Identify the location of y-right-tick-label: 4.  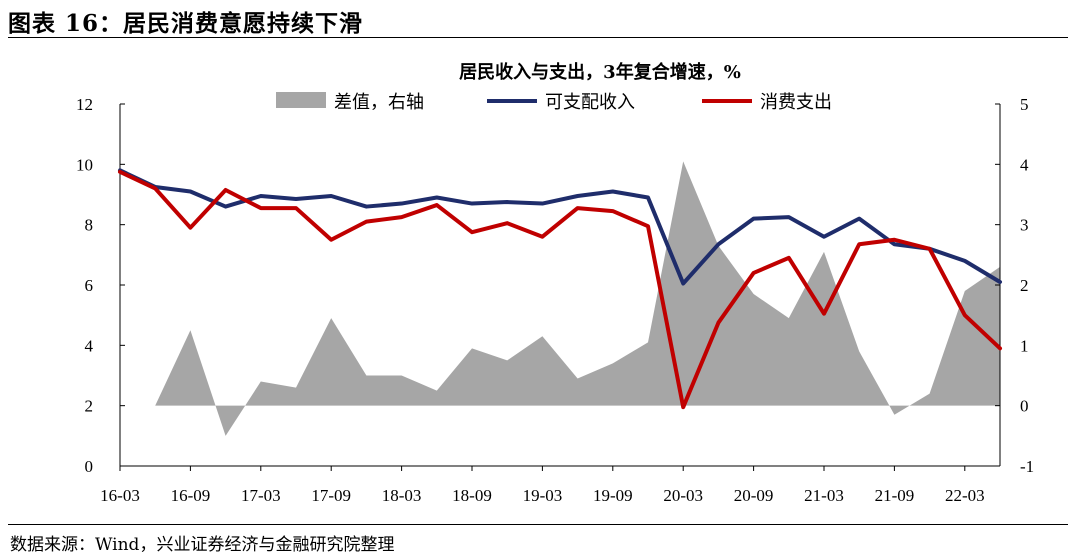
(1024, 164).